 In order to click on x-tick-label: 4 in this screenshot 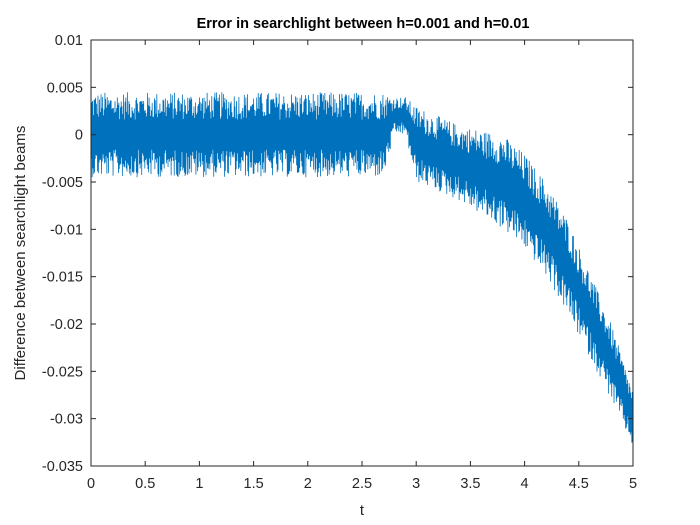, I will do `click(525, 484)`.